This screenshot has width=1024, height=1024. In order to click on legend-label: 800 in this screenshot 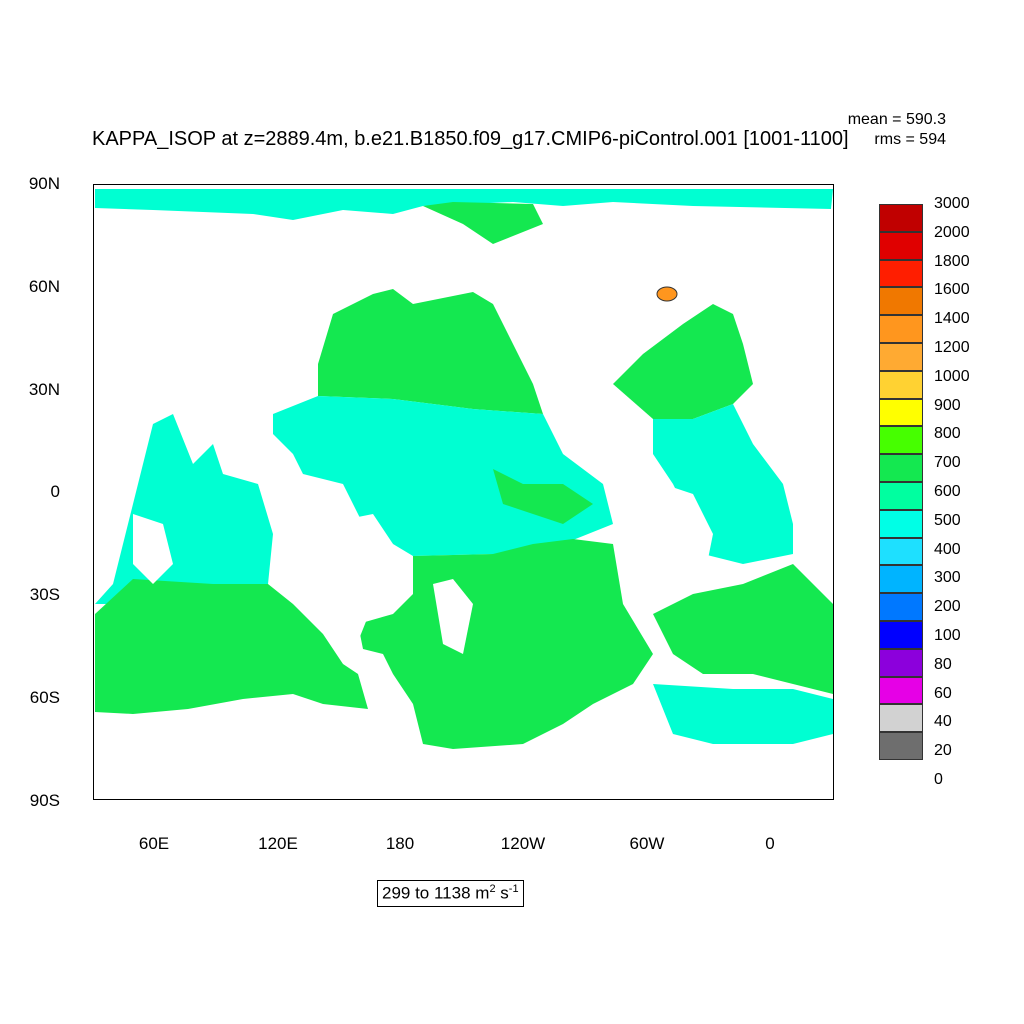, I will do `click(947, 434)`.